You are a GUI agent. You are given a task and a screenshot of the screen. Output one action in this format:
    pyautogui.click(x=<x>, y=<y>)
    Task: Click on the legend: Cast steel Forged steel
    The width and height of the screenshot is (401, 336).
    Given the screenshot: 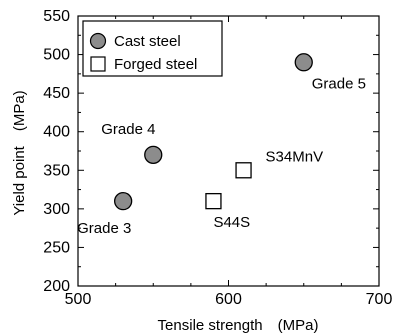 What is the action you would take?
    pyautogui.click(x=152, y=48)
    